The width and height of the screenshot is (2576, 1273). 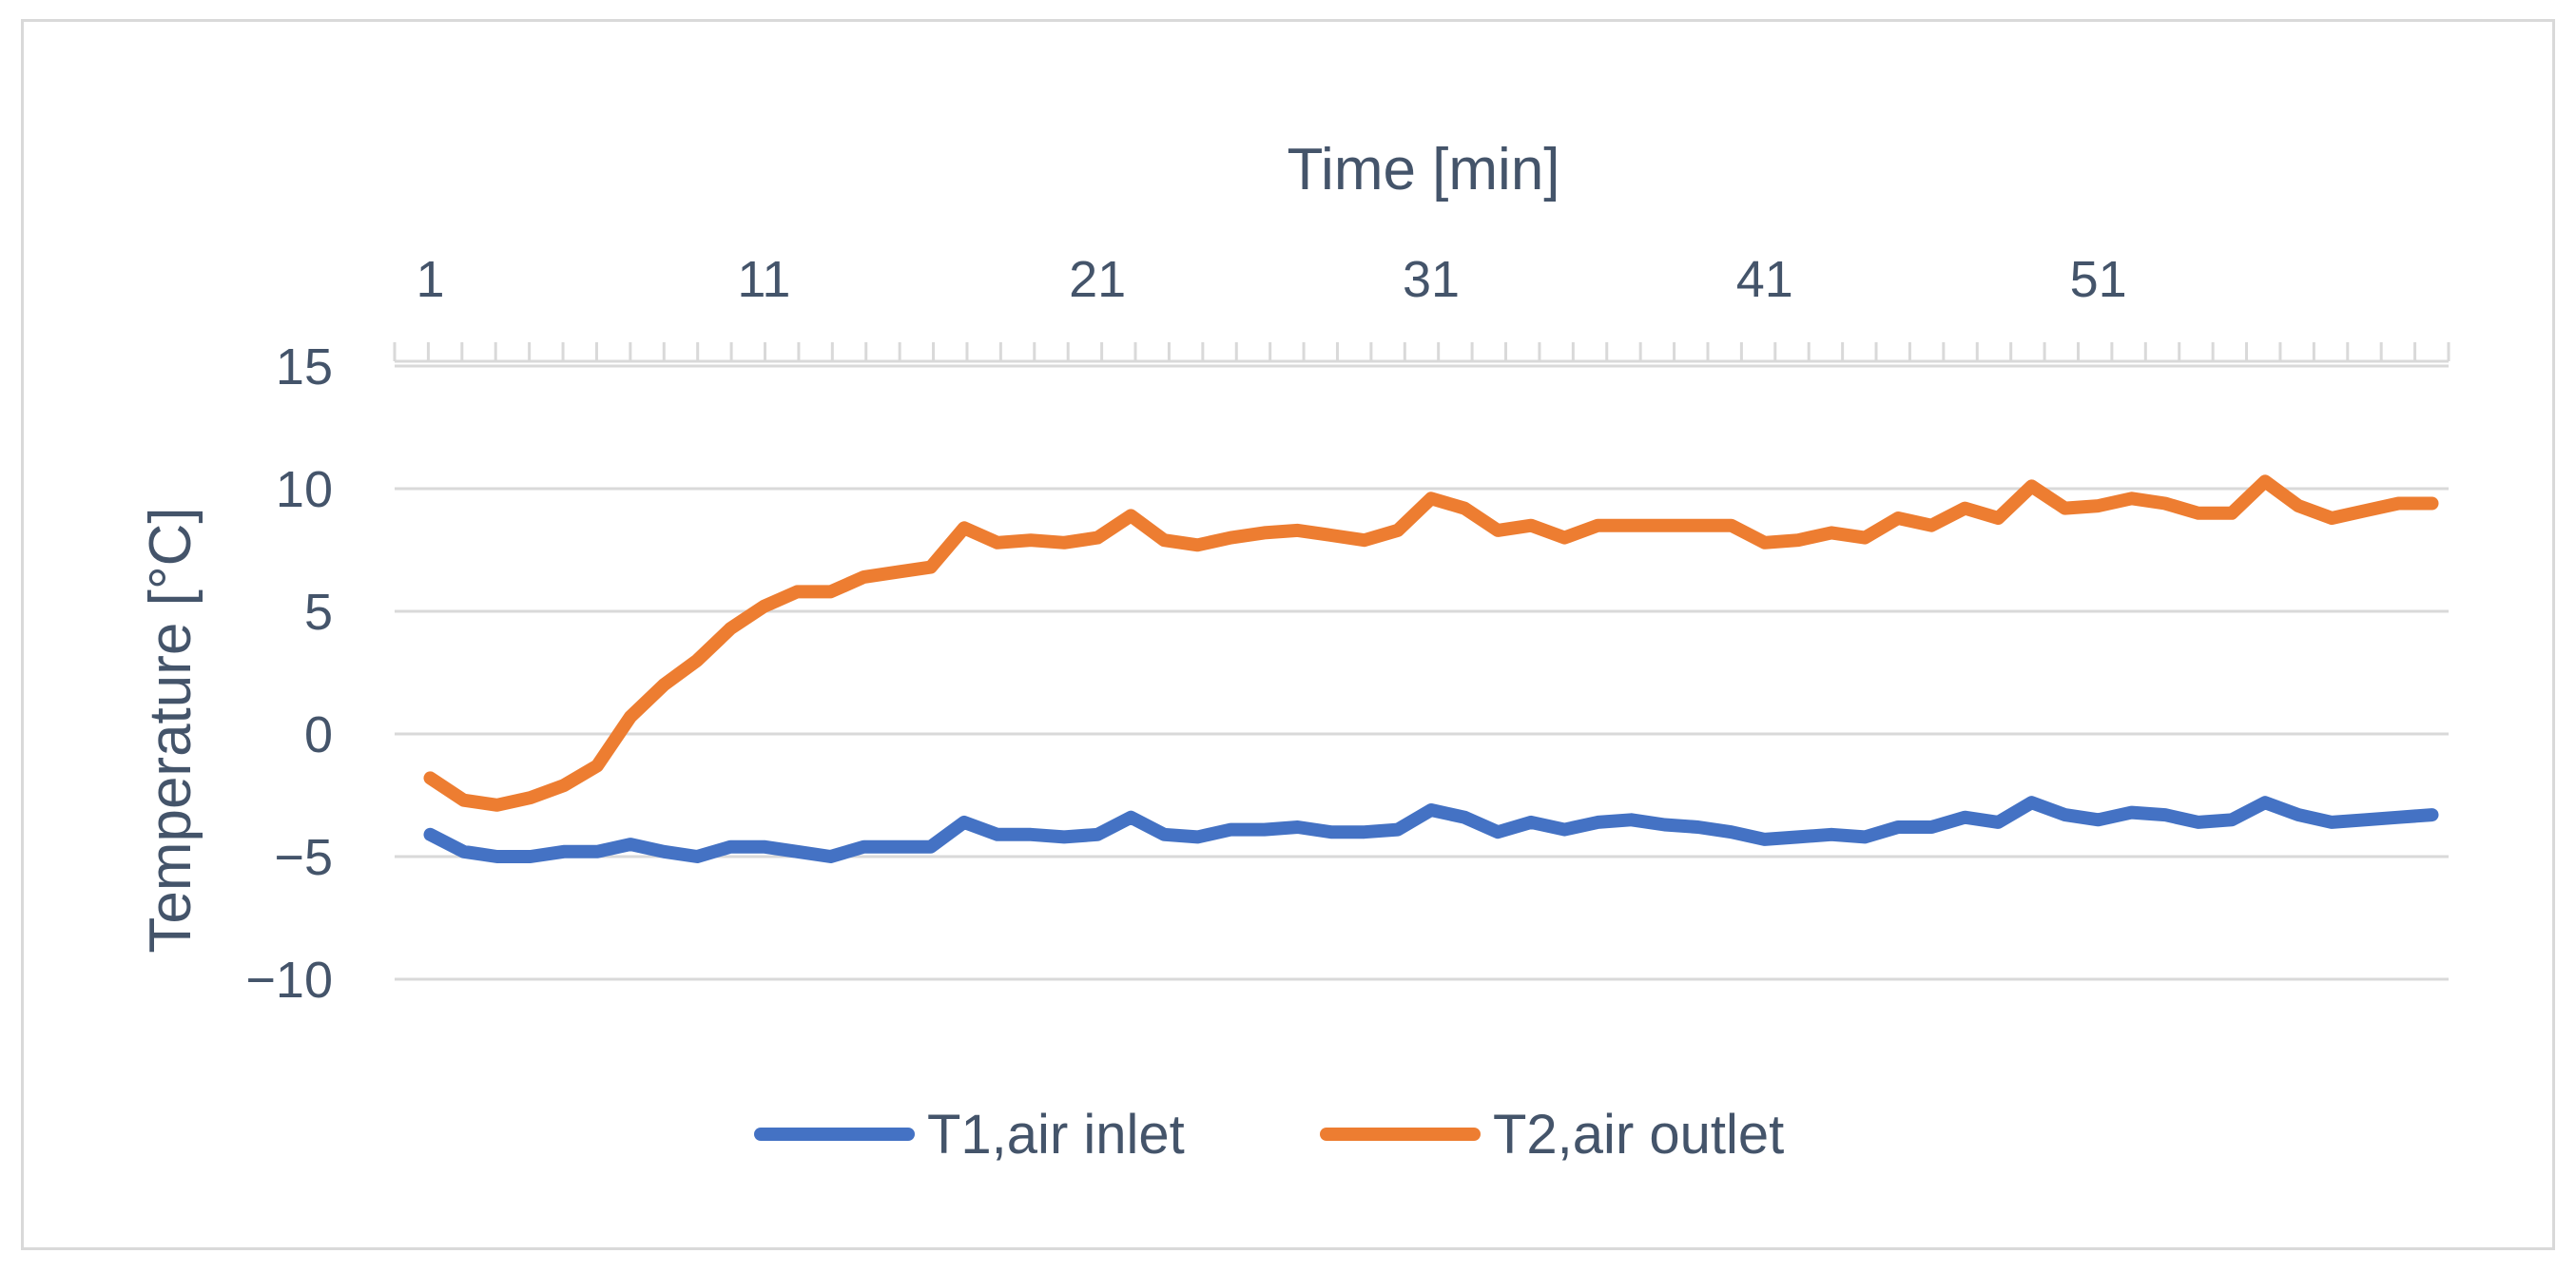 I want to click on y-tick-label: −10, so click(x=289, y=980).